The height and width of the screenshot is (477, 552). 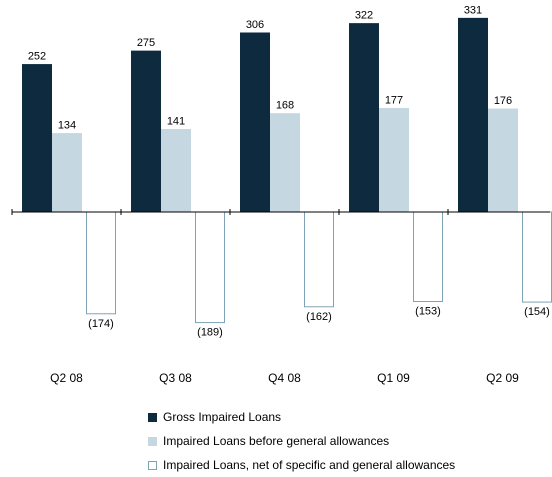 What do you see at coordinates (222, 417) in the screenshot?
I see `legend-label: Gross Impaired Loans` at bounding box center [222, 417].